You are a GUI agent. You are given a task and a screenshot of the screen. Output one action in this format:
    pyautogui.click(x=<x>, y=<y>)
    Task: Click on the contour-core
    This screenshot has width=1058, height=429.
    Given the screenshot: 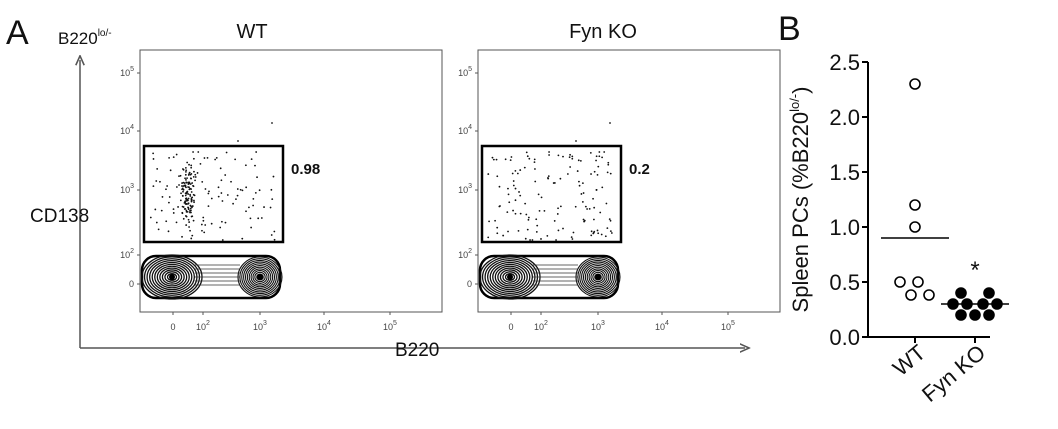 What is the action you would take?
    pyautogui.click(x=598, y=277)
    